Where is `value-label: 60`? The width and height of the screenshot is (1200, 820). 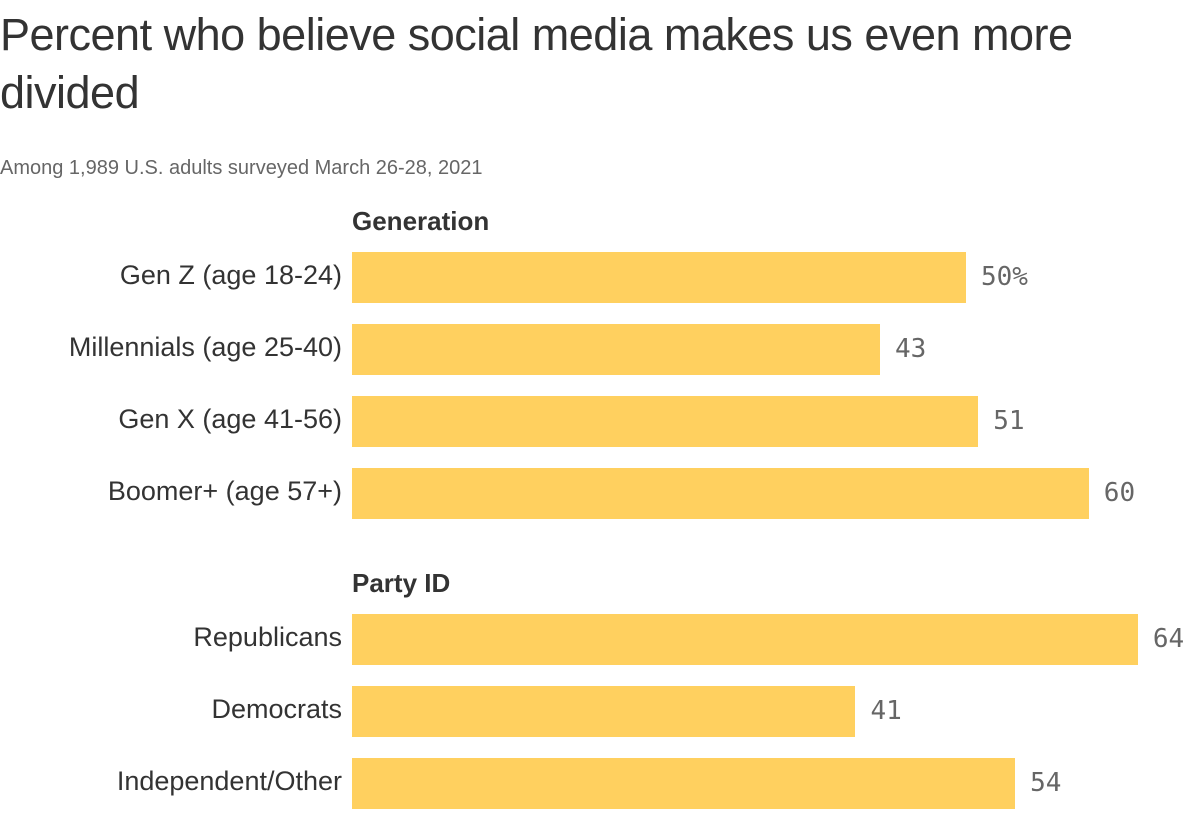
value-label: 60 is located at coordinates (1119, 493).